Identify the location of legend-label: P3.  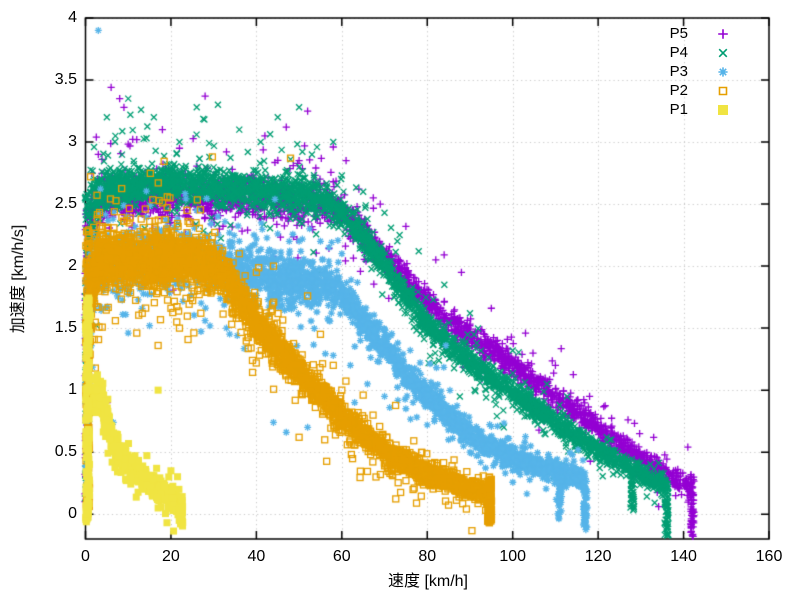
(678, 71).